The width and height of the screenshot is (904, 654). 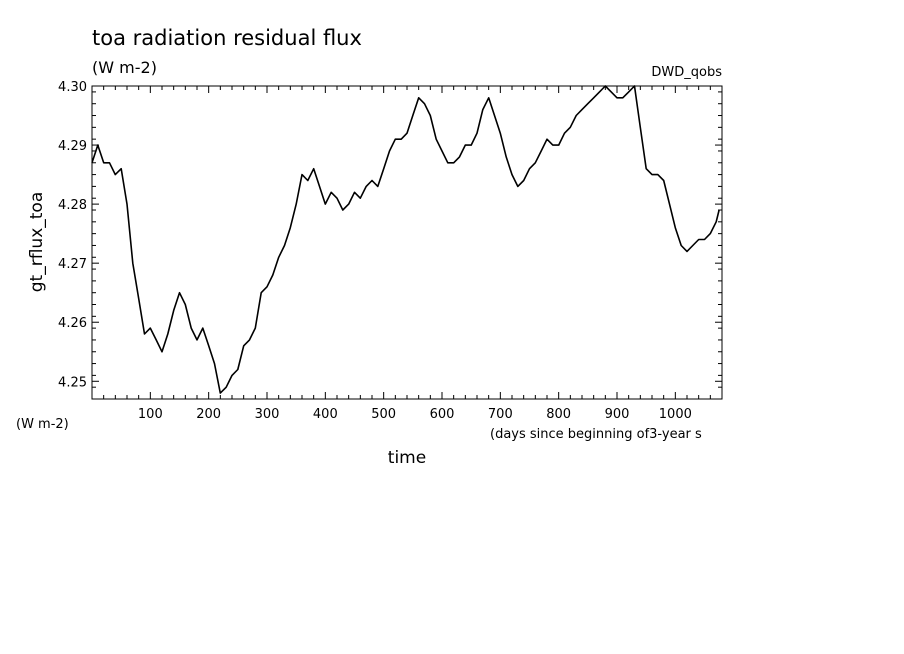 I want to click on x-tick-label: 300, so click(x=267, y=414).